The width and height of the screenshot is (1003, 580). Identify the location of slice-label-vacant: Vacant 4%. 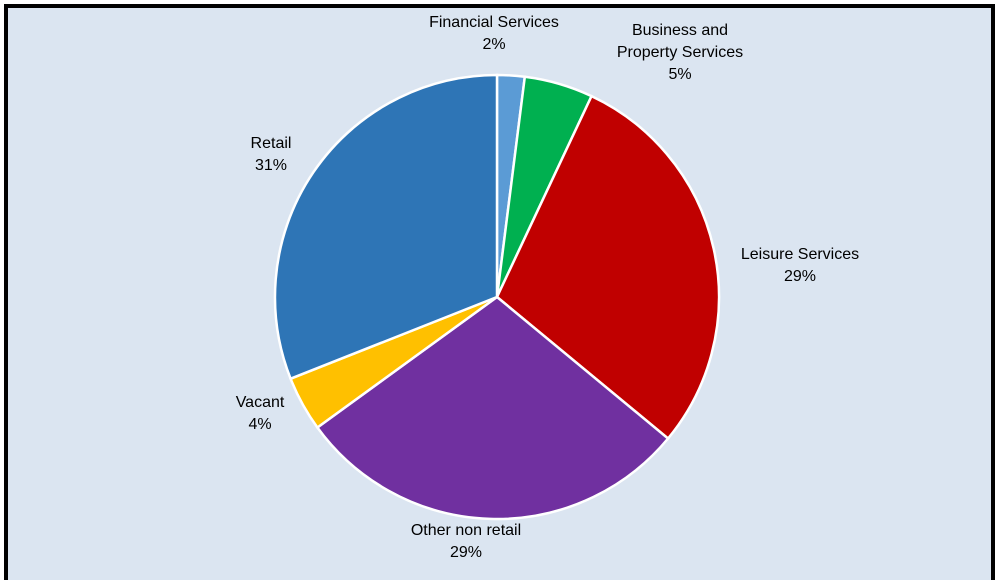
(260, 413).